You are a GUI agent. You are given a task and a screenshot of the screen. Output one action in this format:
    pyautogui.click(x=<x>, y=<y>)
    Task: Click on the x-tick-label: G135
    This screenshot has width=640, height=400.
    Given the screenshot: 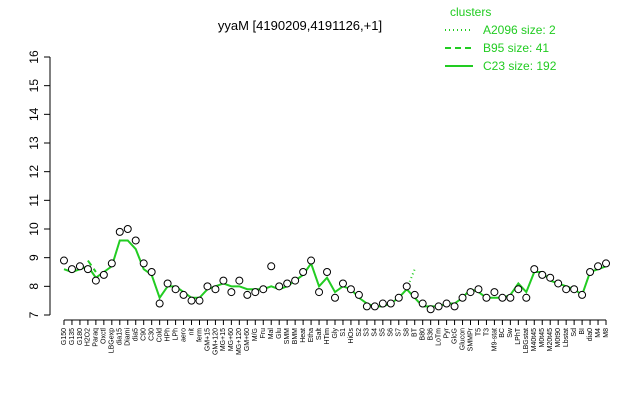 What is the action you would take?
    pyautogui.click(x=72, y=336)
    